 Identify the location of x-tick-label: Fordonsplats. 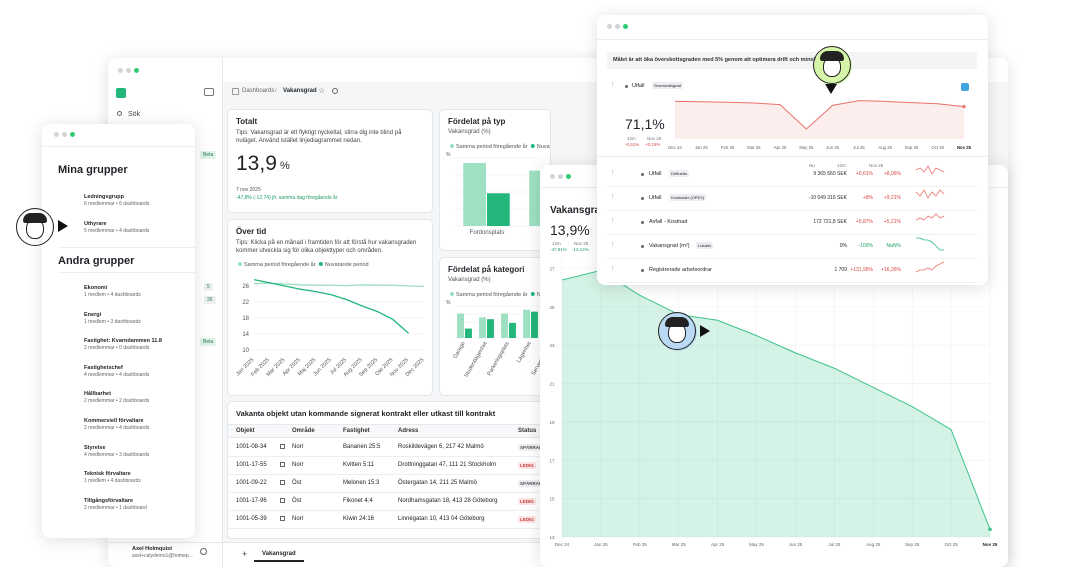
(487, 233).